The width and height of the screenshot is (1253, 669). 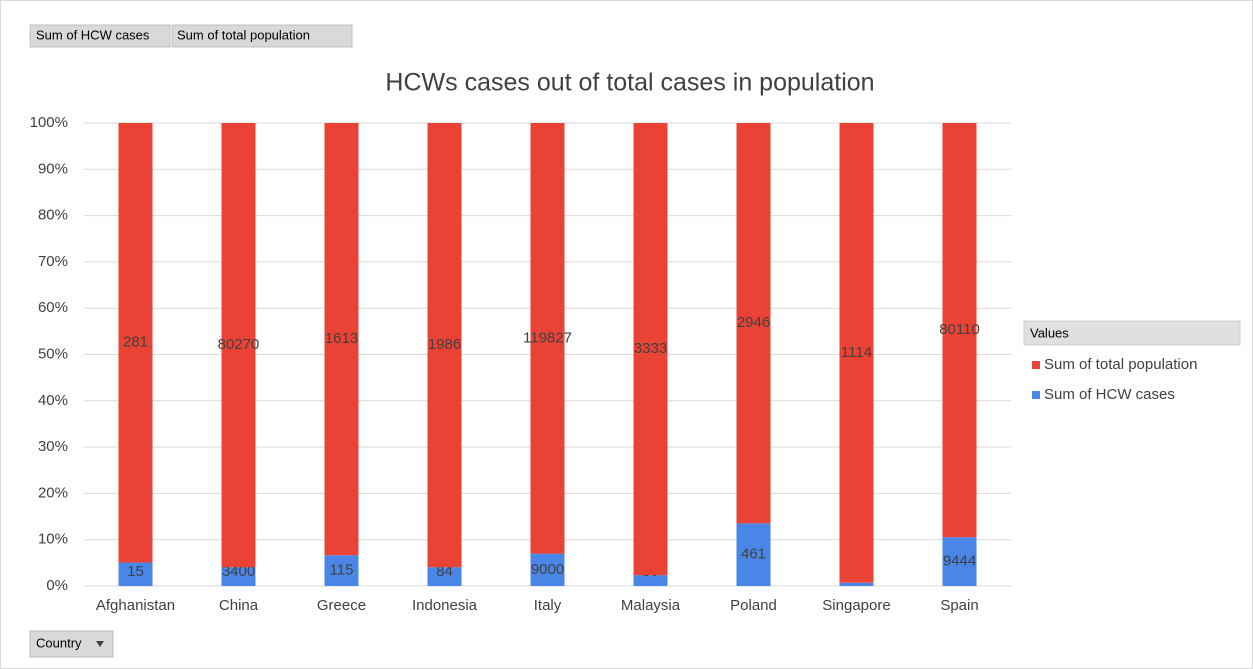 I want to click on legend-label: Sum of HCW cases, so click(x=1109, y=394).